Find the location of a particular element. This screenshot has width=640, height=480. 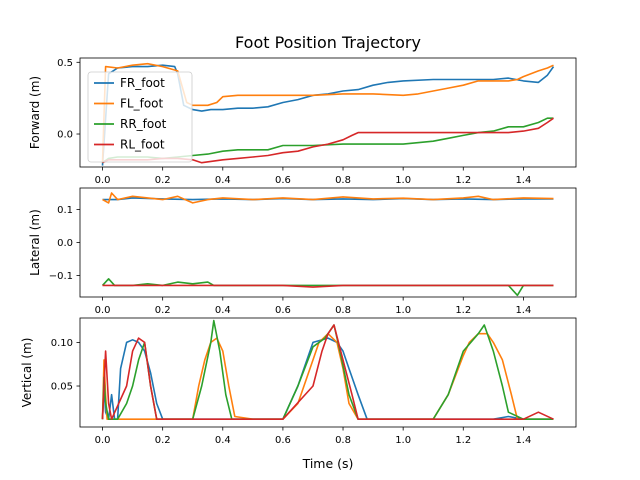

y-tick-label: 0.05 is located at coordinates (62, 387).